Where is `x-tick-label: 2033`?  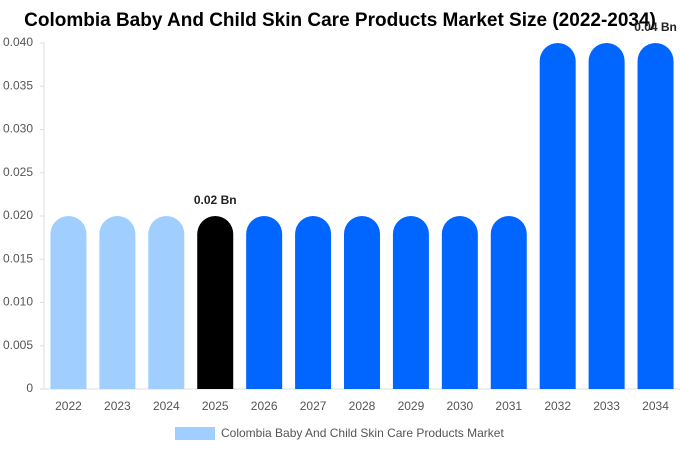
x-tick-label: 2033 is located at coordinates (606, 406).